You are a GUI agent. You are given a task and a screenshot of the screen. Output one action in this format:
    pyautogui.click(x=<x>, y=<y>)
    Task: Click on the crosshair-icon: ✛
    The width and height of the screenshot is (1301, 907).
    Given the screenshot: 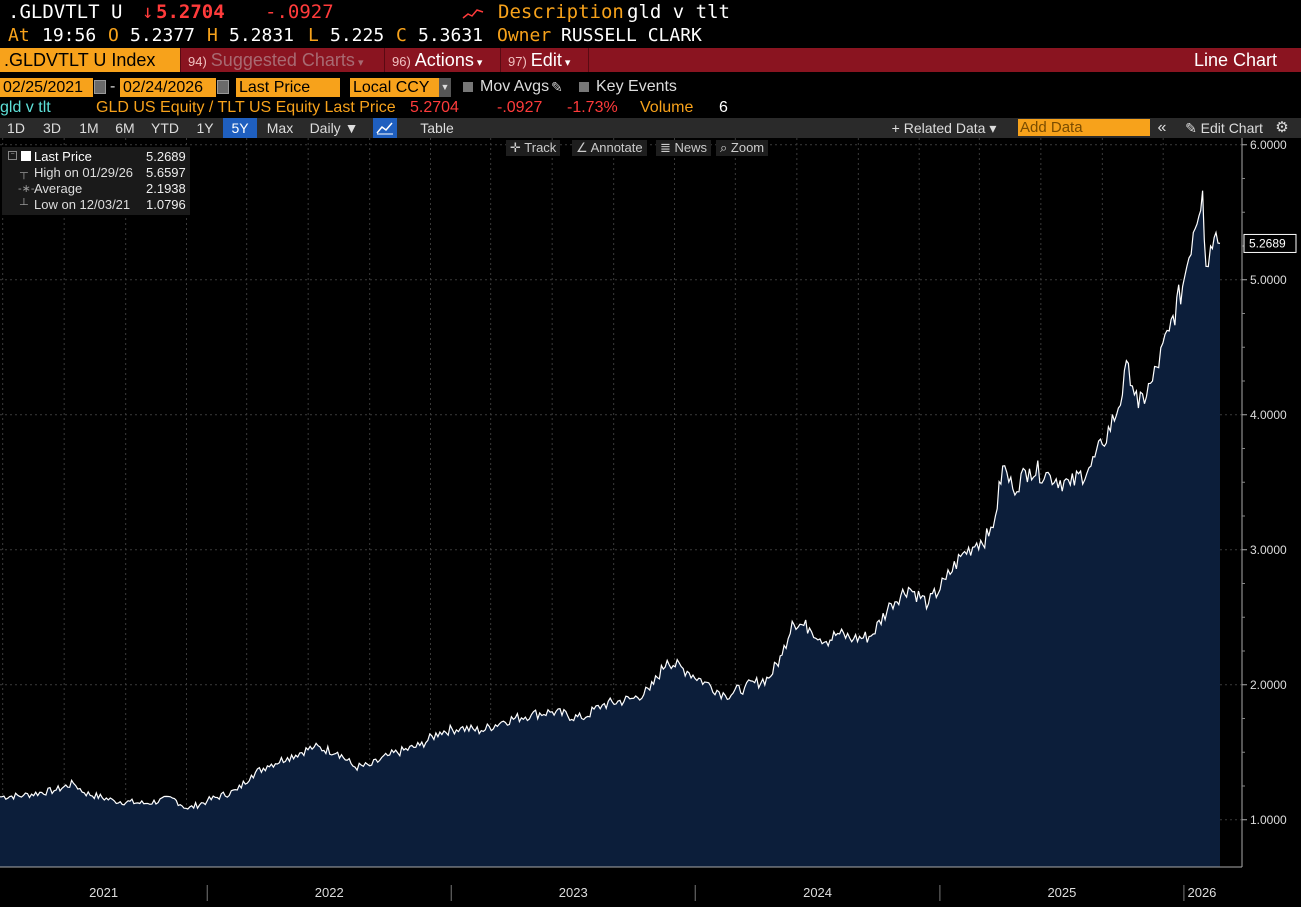 What is the action you would take?
    pyautogui.click(x=517, y=147)
    